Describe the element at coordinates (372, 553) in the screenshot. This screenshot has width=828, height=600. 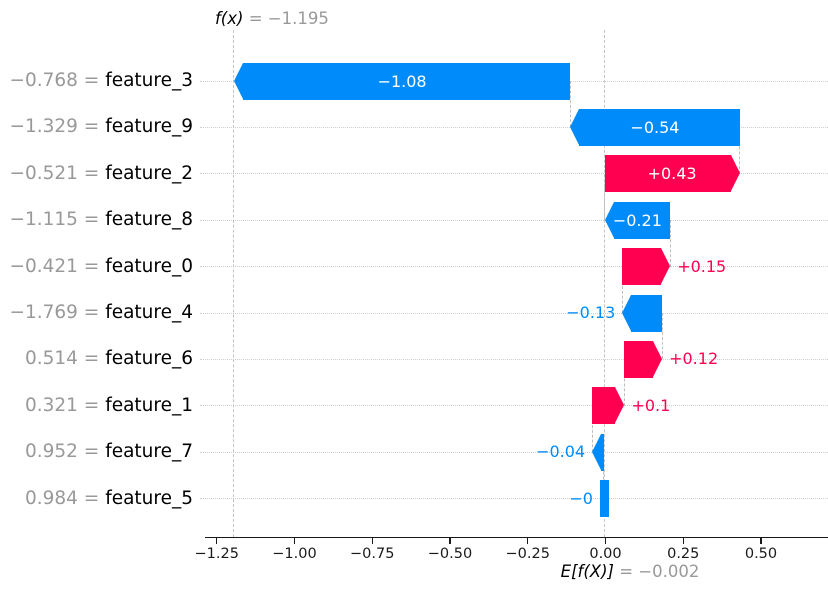
I see `x-axis-tick-label: −0.75` at that location.